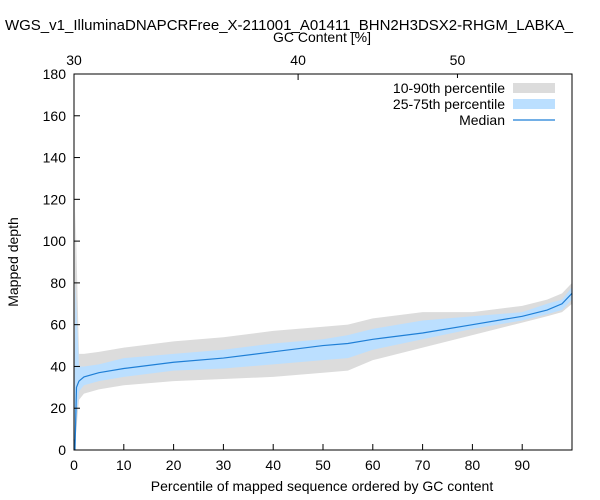  What do you see at coordinates (323, 465) in the screenshot?
I see `x-tick-label: 50` at bounding box center [323, 465].